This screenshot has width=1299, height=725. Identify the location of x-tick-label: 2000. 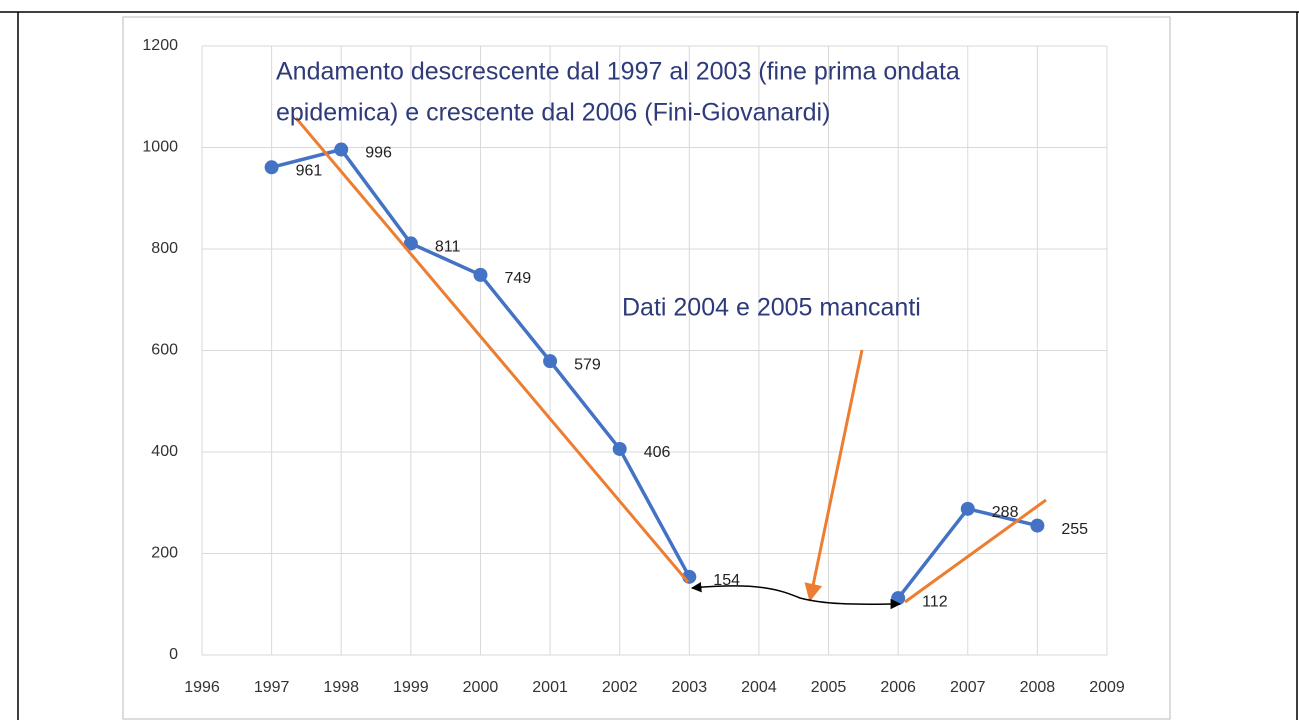
(481, 687).